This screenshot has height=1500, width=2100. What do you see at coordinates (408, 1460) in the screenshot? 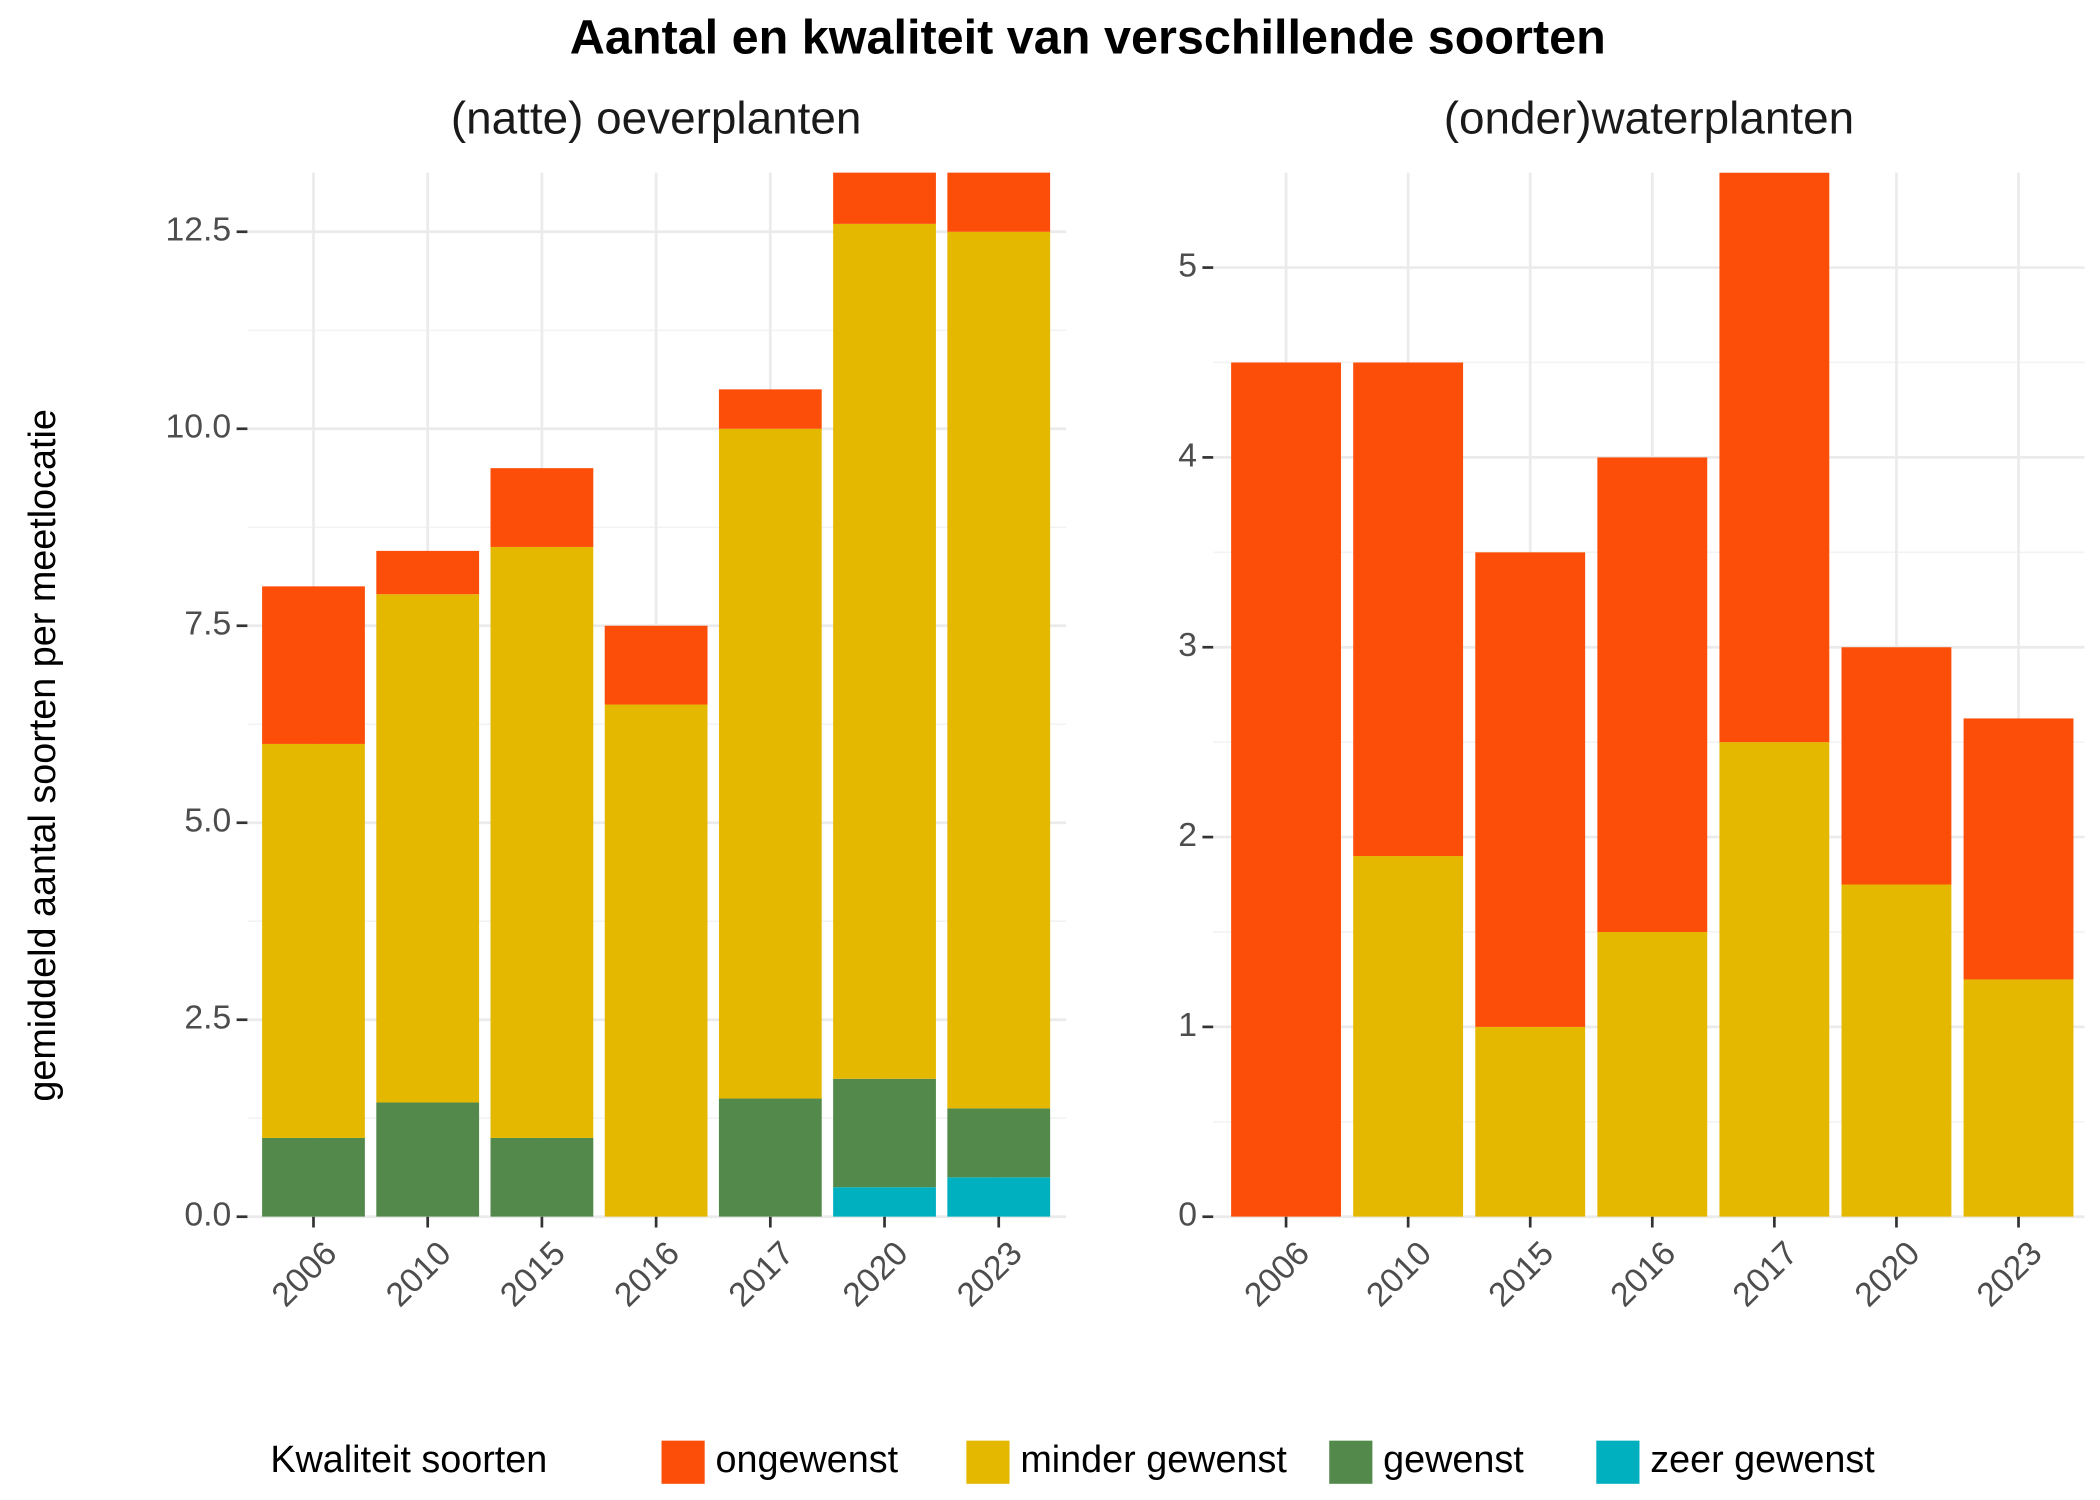
I see `legend-title: Kwaliteit soorten` at bounding box center [408, 1460].